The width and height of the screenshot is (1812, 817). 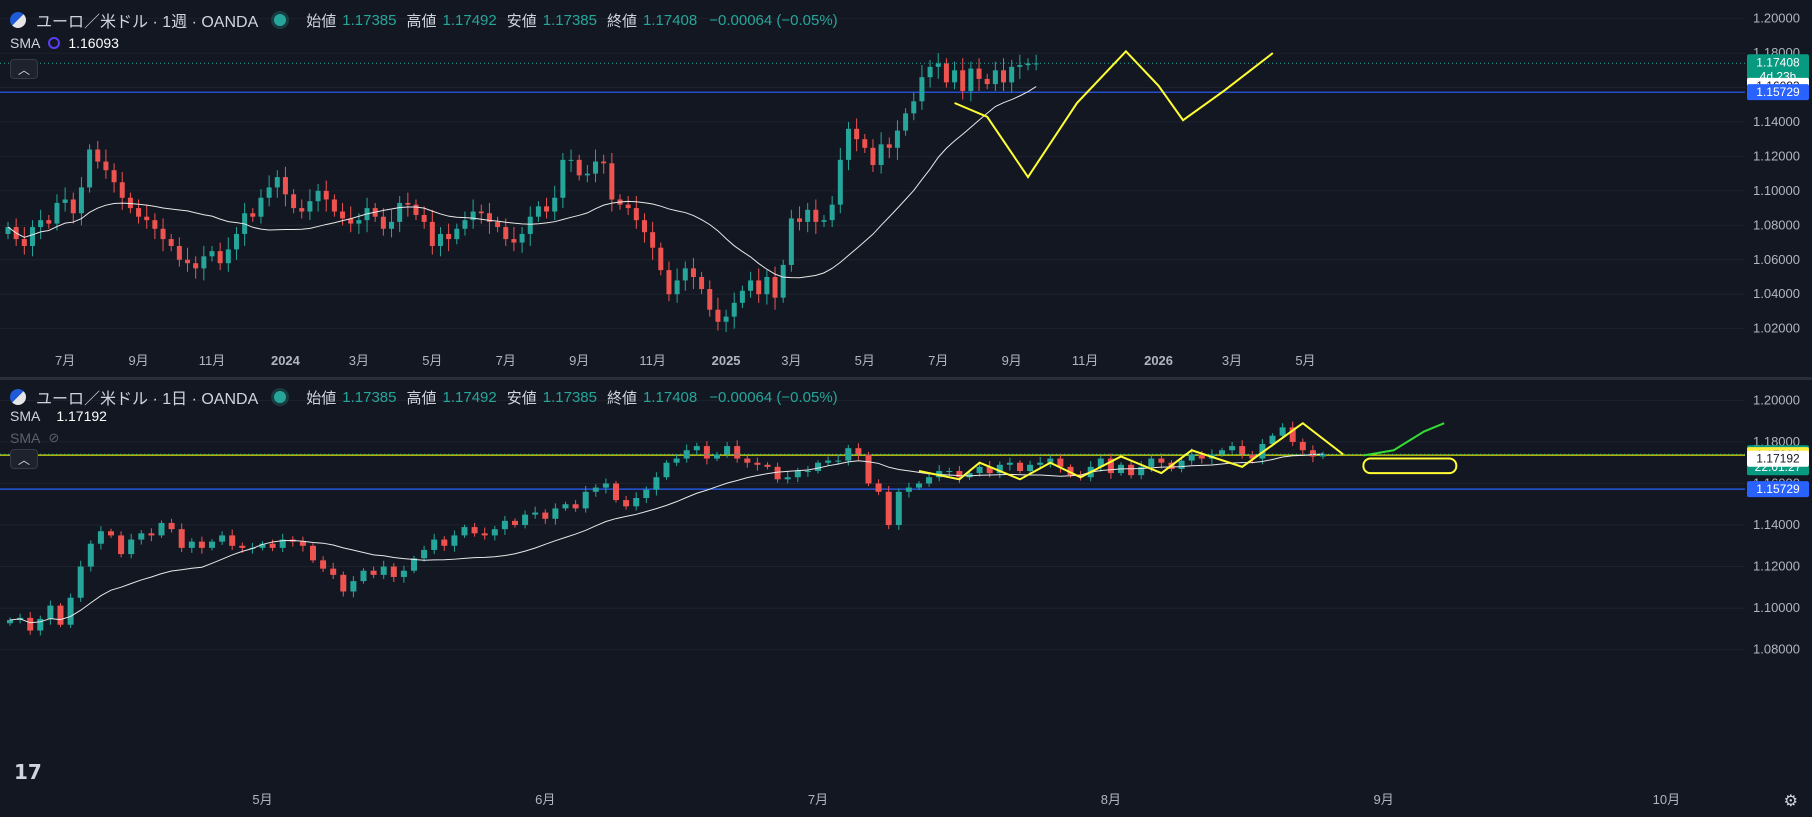 What do you see at coordinates (1776, 190) in the screenshot?
I see `y-tick-label: 1.10000` at bounding box center [1776, 190].